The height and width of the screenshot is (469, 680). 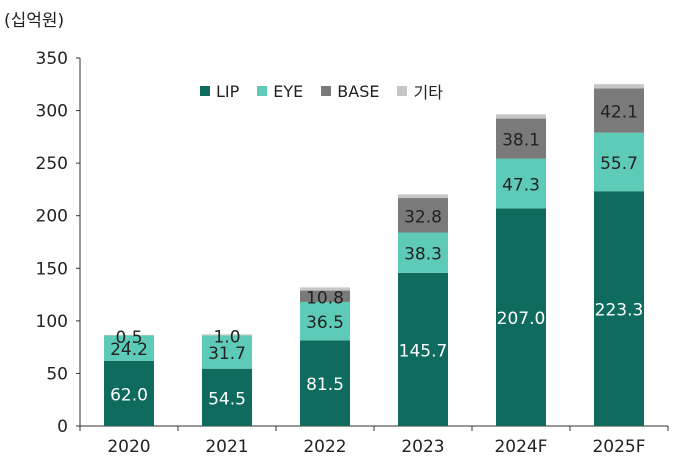 I want to click on legend-item-other: 기타, so click(x=420, y=91).